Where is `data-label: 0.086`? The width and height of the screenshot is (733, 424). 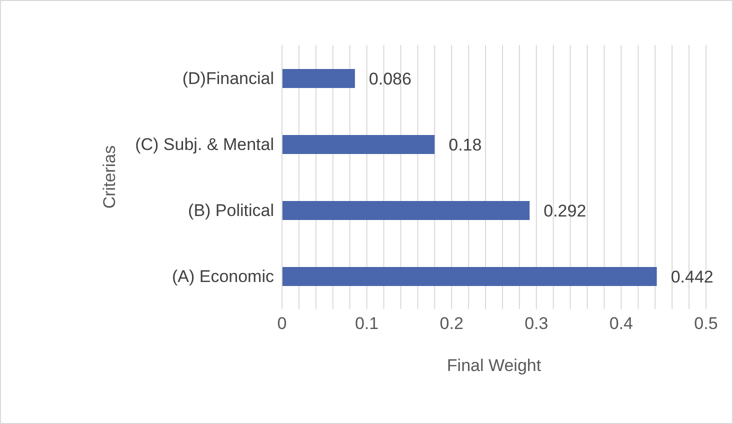
data-label: 0.086 is located at coordinates (390, 79).